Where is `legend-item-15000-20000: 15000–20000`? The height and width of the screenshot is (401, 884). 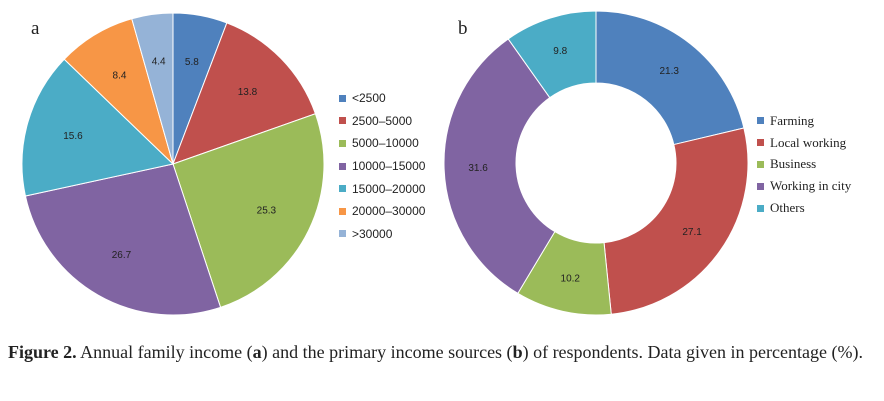 legend-item-15000-20000: 15000–20000 is located at coordinates (382, 188).